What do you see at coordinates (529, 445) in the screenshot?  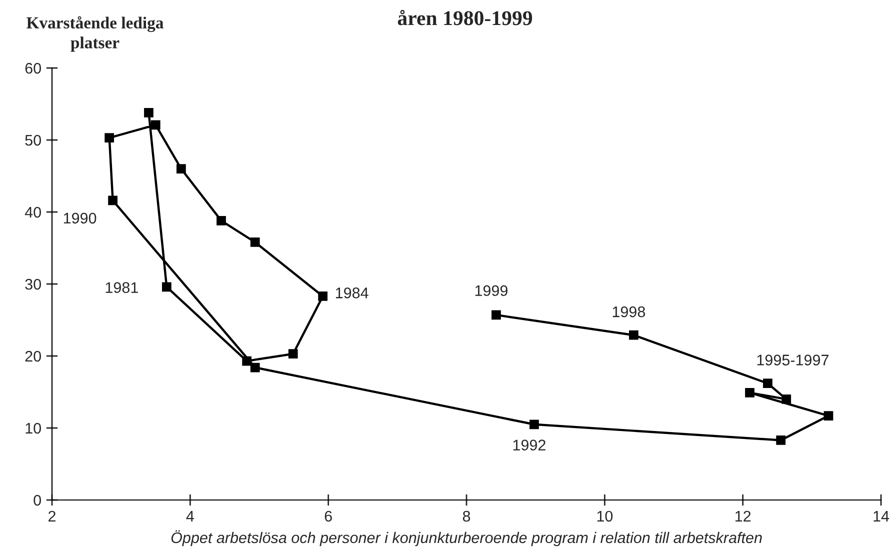 I see `annotation: 1992` at bounding box center [529, 445].